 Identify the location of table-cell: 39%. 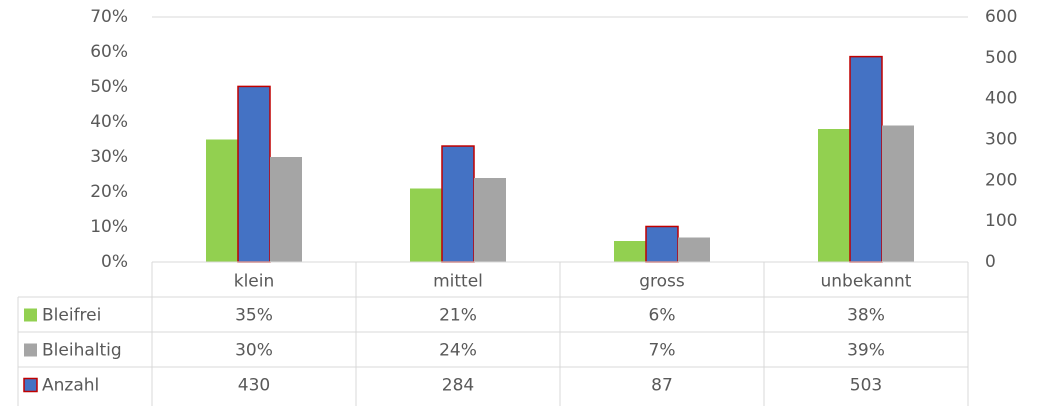
(866, 351).